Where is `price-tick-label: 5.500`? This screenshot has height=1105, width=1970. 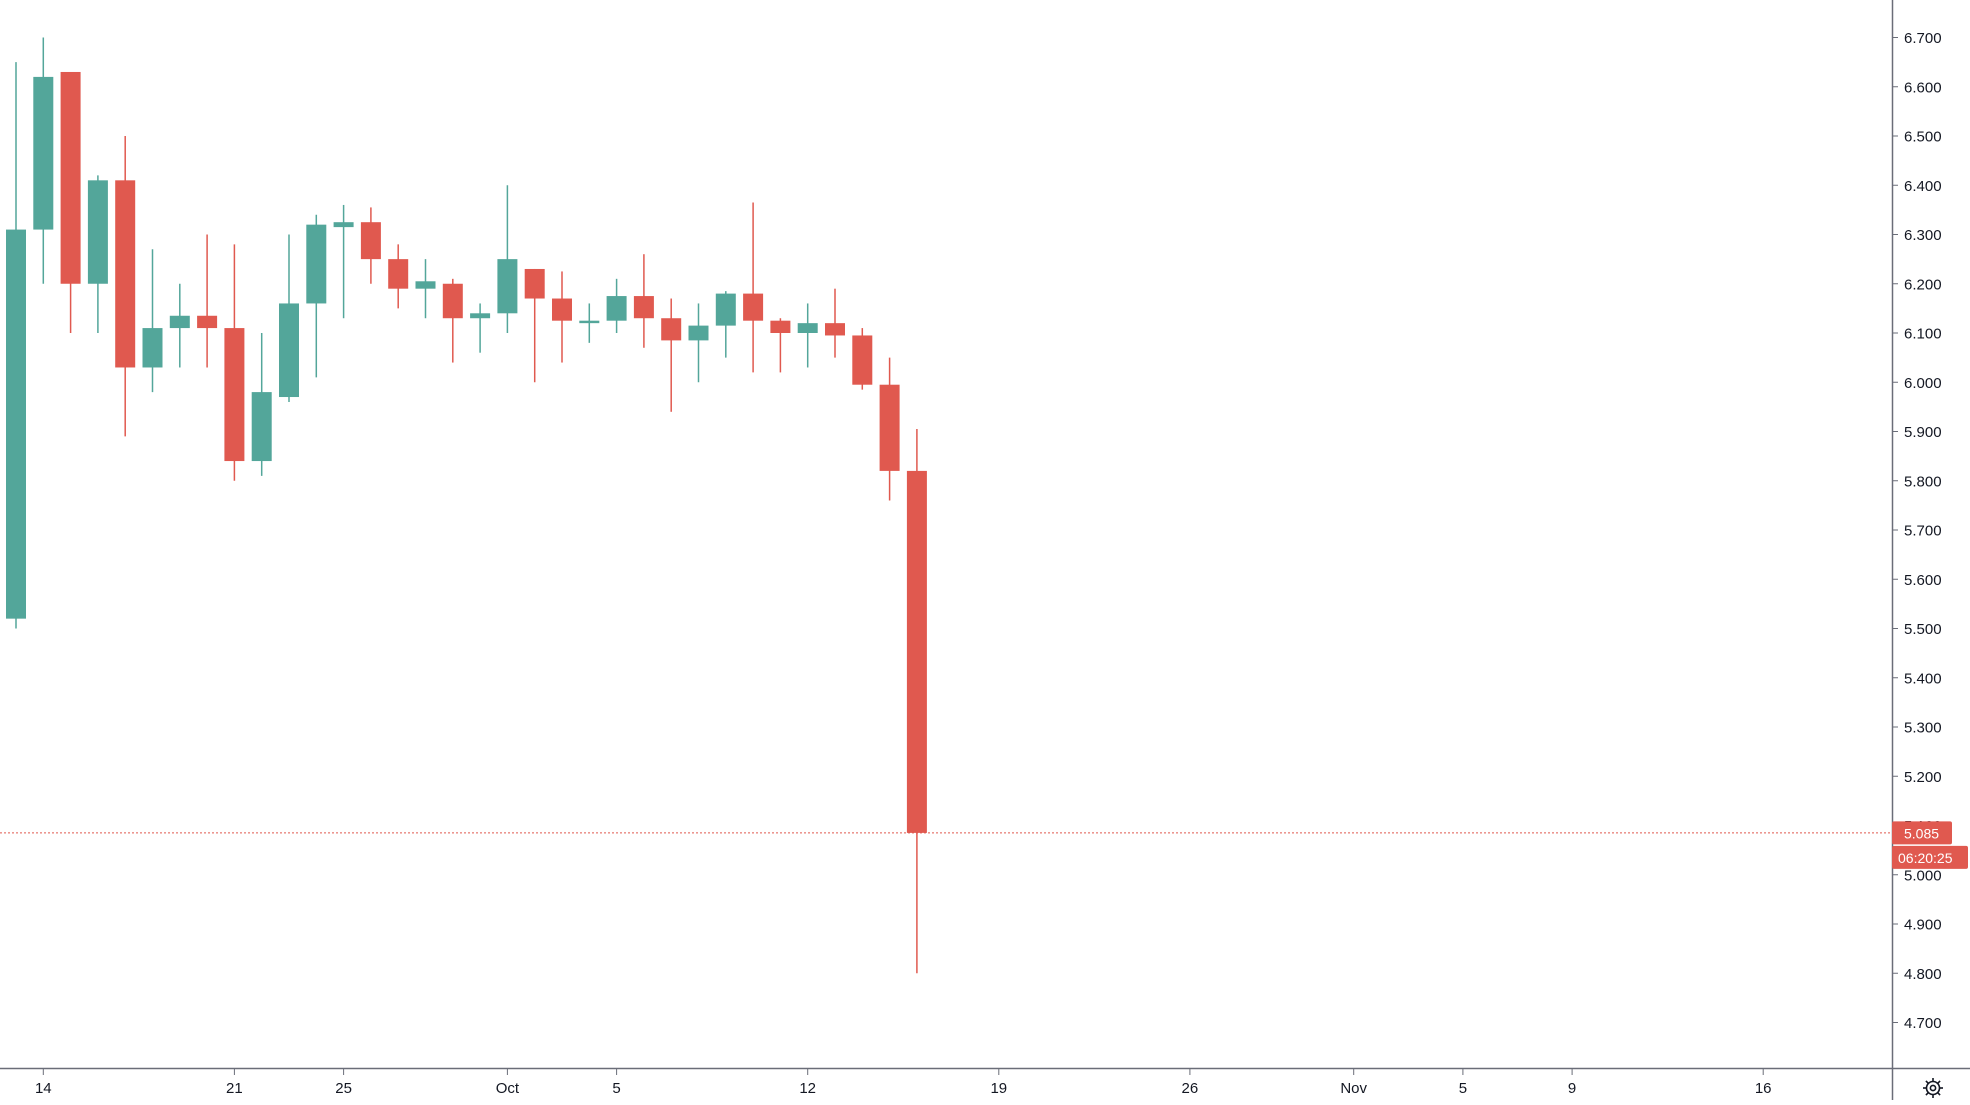
price-tick-label: 5.500 is located at coordinates (1923, 629).